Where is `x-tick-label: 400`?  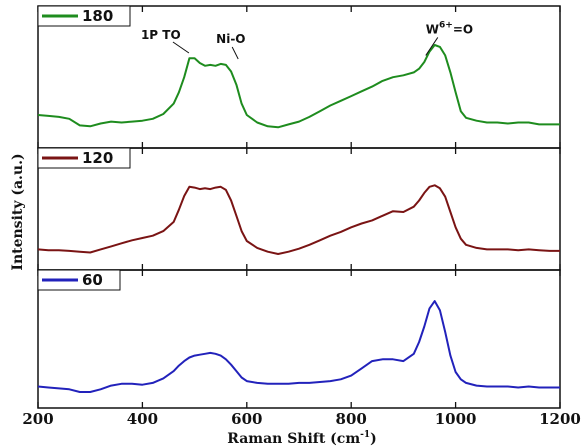
x-tick-label: 400 is located at coordinates (142, 419).